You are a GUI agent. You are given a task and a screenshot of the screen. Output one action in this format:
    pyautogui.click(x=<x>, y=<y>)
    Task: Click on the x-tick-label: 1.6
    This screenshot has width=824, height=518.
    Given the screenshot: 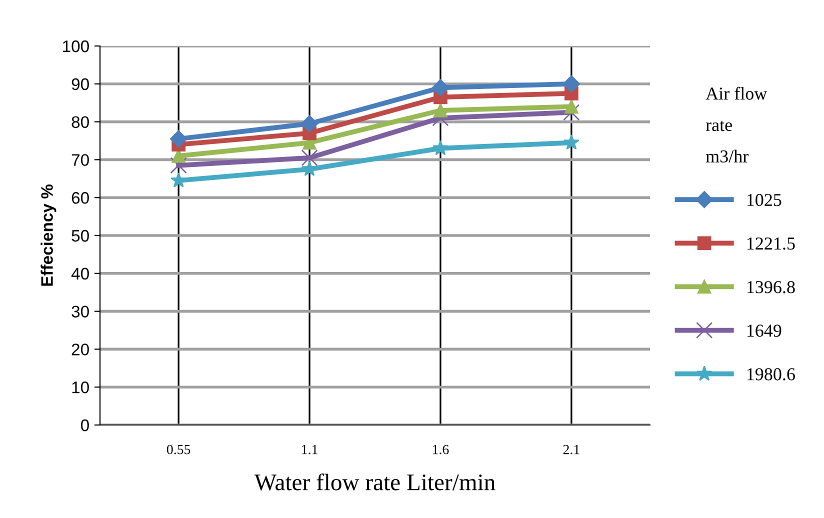 What is the action you would take?
    pyautogui.click(x=441, y=449)
    